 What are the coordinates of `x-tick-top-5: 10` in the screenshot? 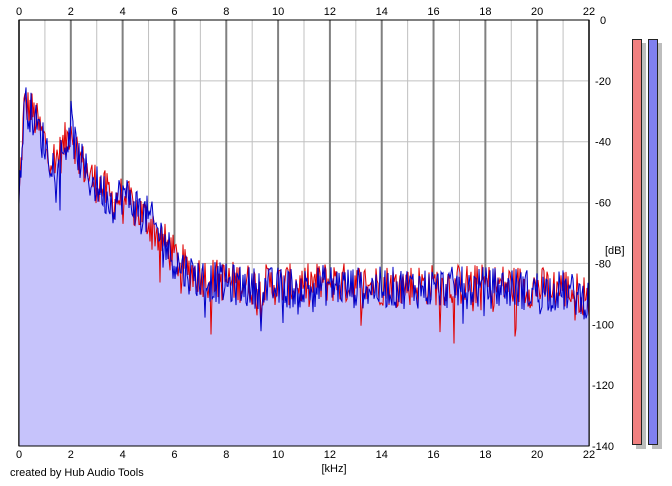 It's located at (278, 12).